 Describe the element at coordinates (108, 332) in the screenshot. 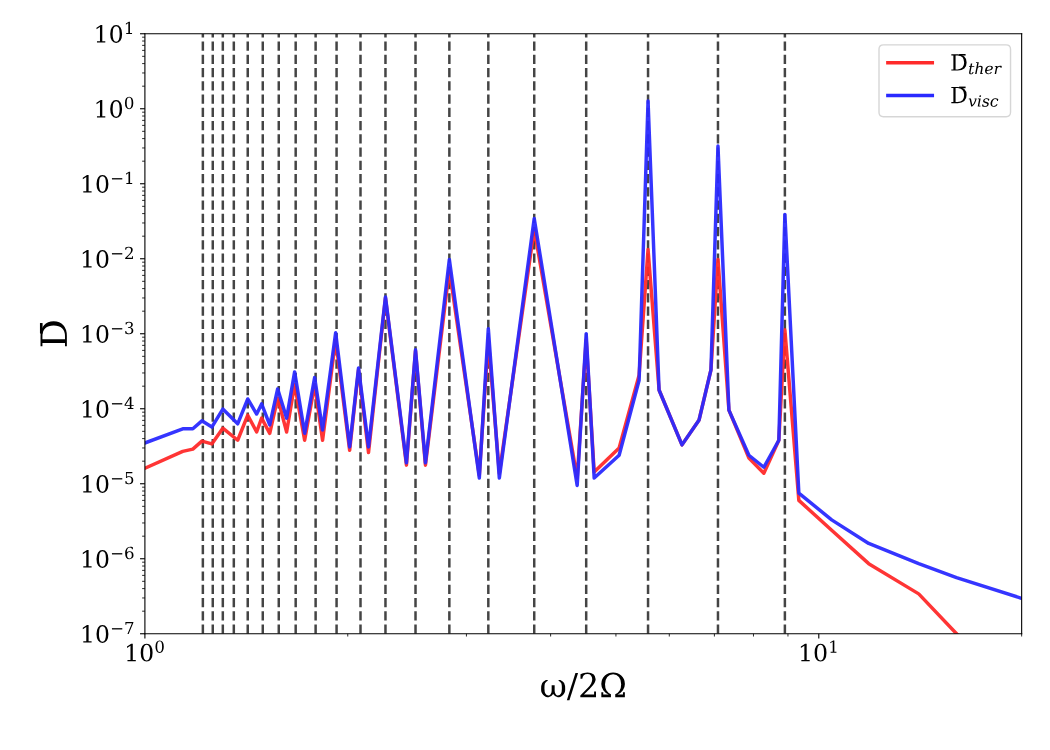

I see `y-tick-label: 10$^{−3}$` at that location.